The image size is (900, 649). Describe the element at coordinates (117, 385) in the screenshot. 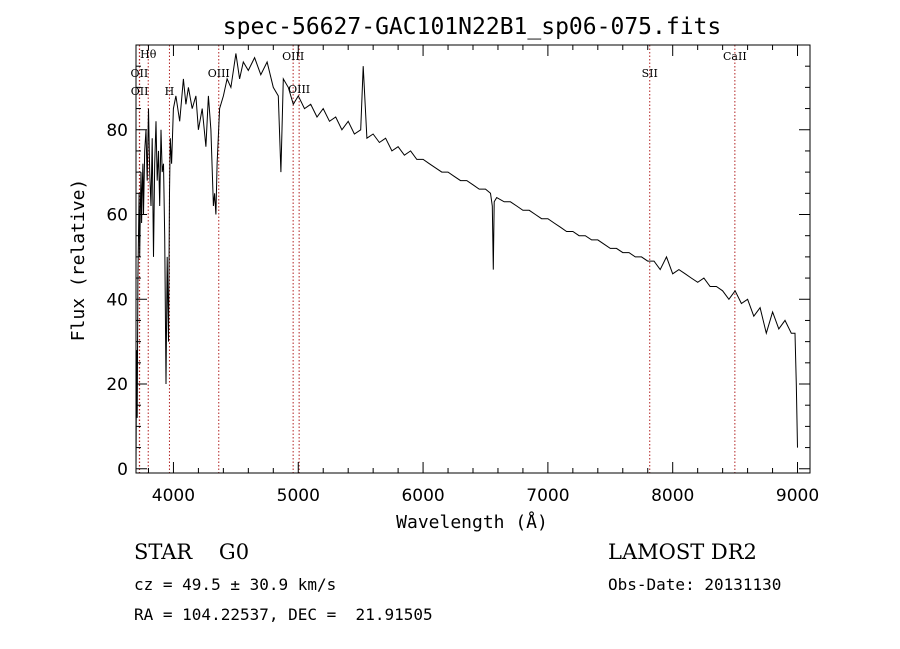

I see `y-tick-label: 20` at that location.